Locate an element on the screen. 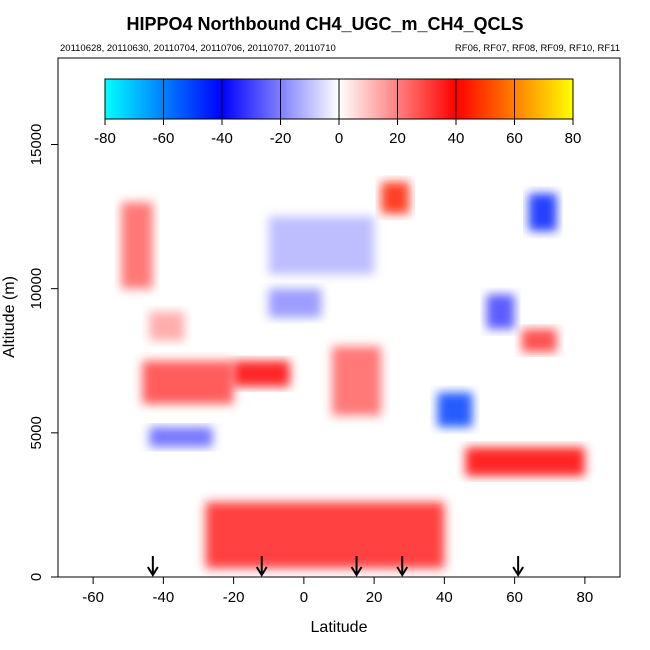 This screenshot has width=650, height=650. colorbar-tick-label: -80 is located at coordinates (105, 138).